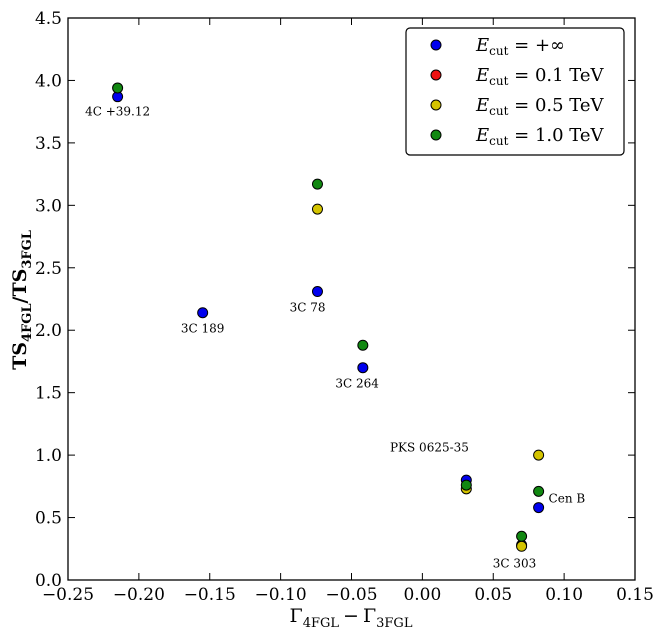  What do you see at coordinates (48, 331) in the screenshot?
I see `y-tick-label: 2.0` at bounding box center [48, 331].